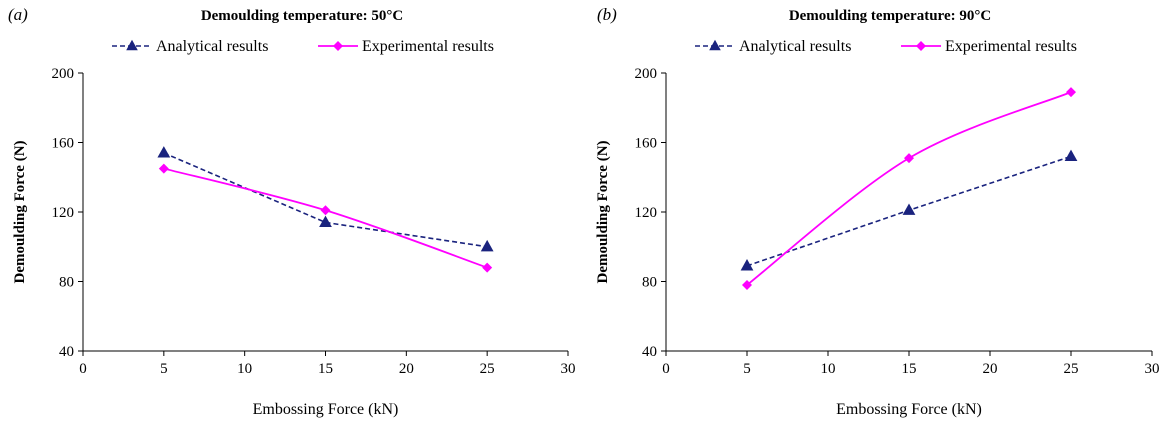 This screenshot has height=426, width=1166. I want to click on chart-title: Demoulding temperature: 50°C, so click(302, 16).